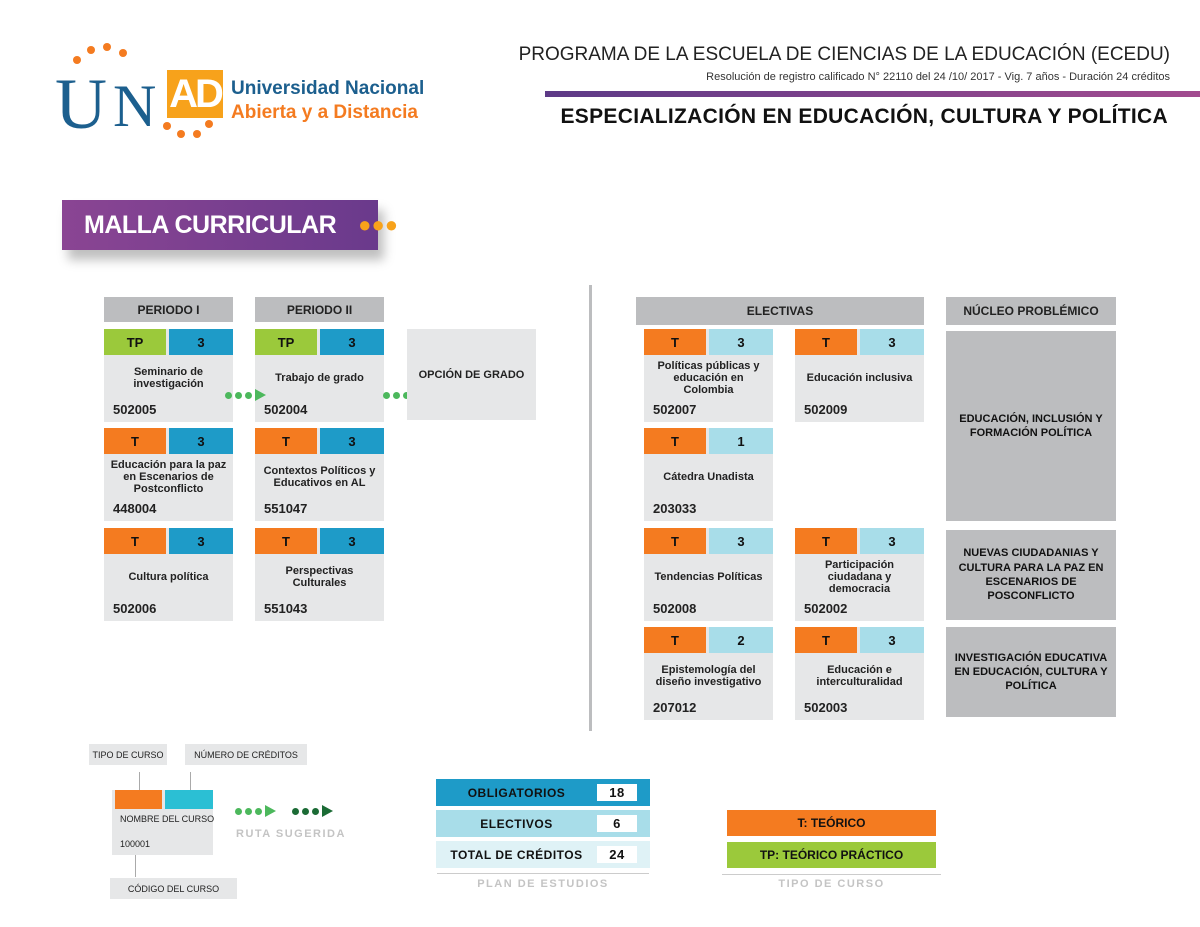 The width and height of the screenshot is (1200, 927). What do you see at coordinates (741, 441) in the screenshot?
I see `course-credits: 1` at bounding box center [741, 441].